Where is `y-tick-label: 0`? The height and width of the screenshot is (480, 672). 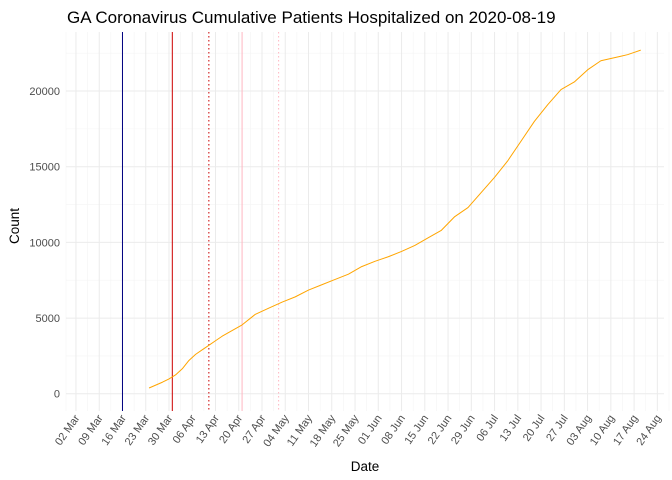
y-tick-label: 0 is located at coordinates (57, 395).